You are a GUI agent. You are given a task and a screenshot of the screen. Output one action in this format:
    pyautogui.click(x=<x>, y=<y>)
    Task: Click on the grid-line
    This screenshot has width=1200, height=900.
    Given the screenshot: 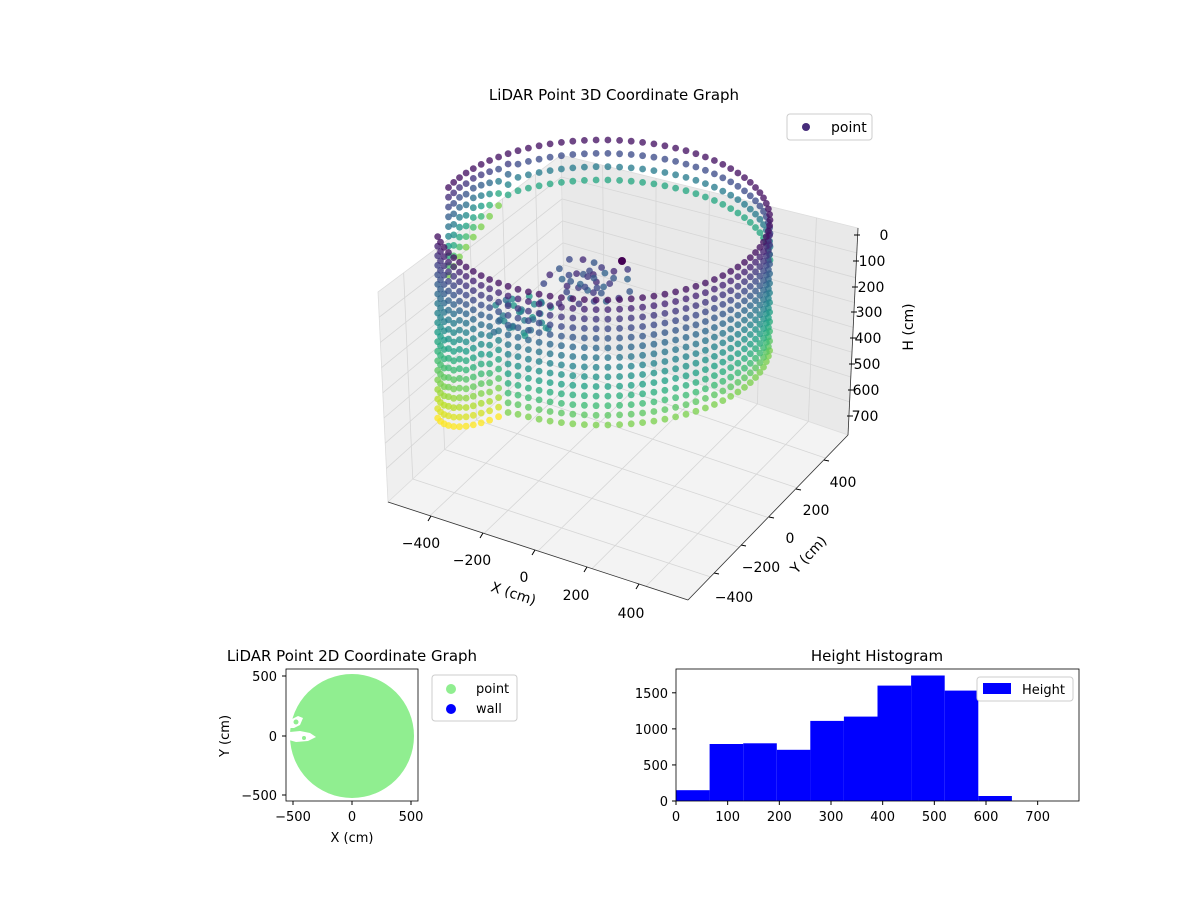 What is the action you would take?
    pyautogui.click(x=652, y=439)
    